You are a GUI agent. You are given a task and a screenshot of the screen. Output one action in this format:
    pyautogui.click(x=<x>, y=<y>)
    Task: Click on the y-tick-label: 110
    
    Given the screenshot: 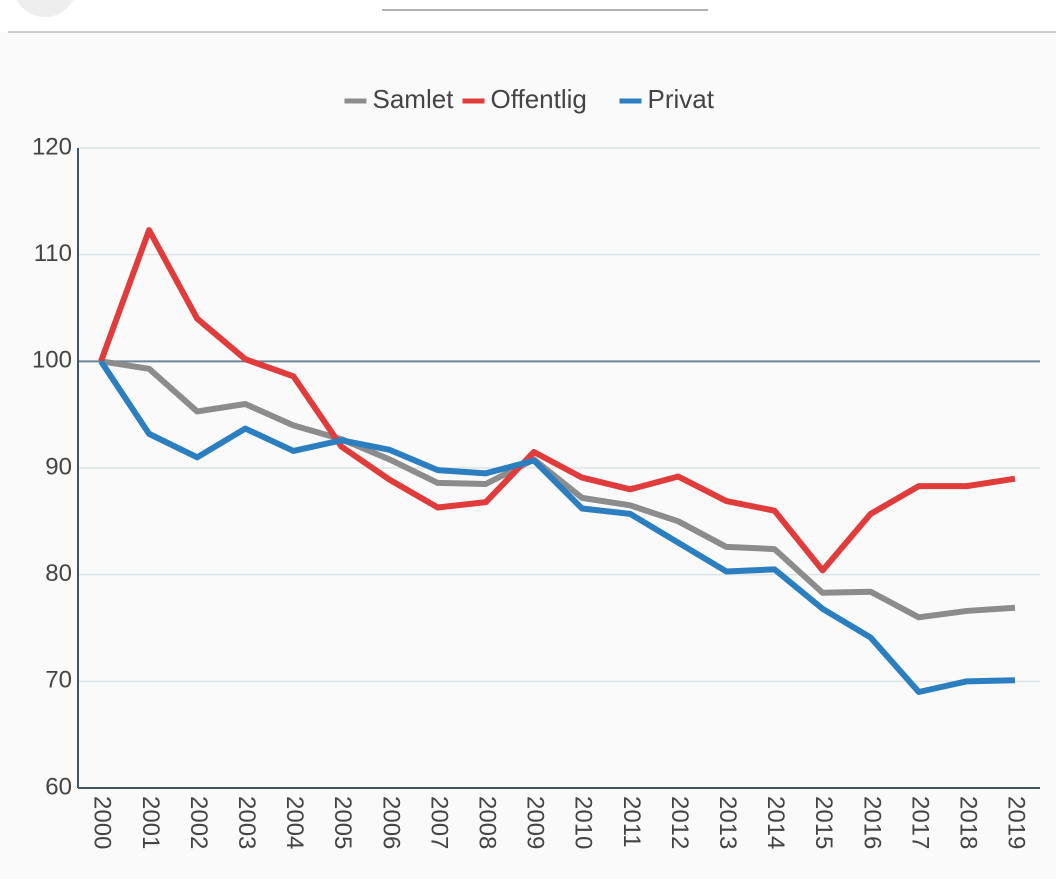 What is the action you would take?
    pyautogui.click(x=53, y=253)
    